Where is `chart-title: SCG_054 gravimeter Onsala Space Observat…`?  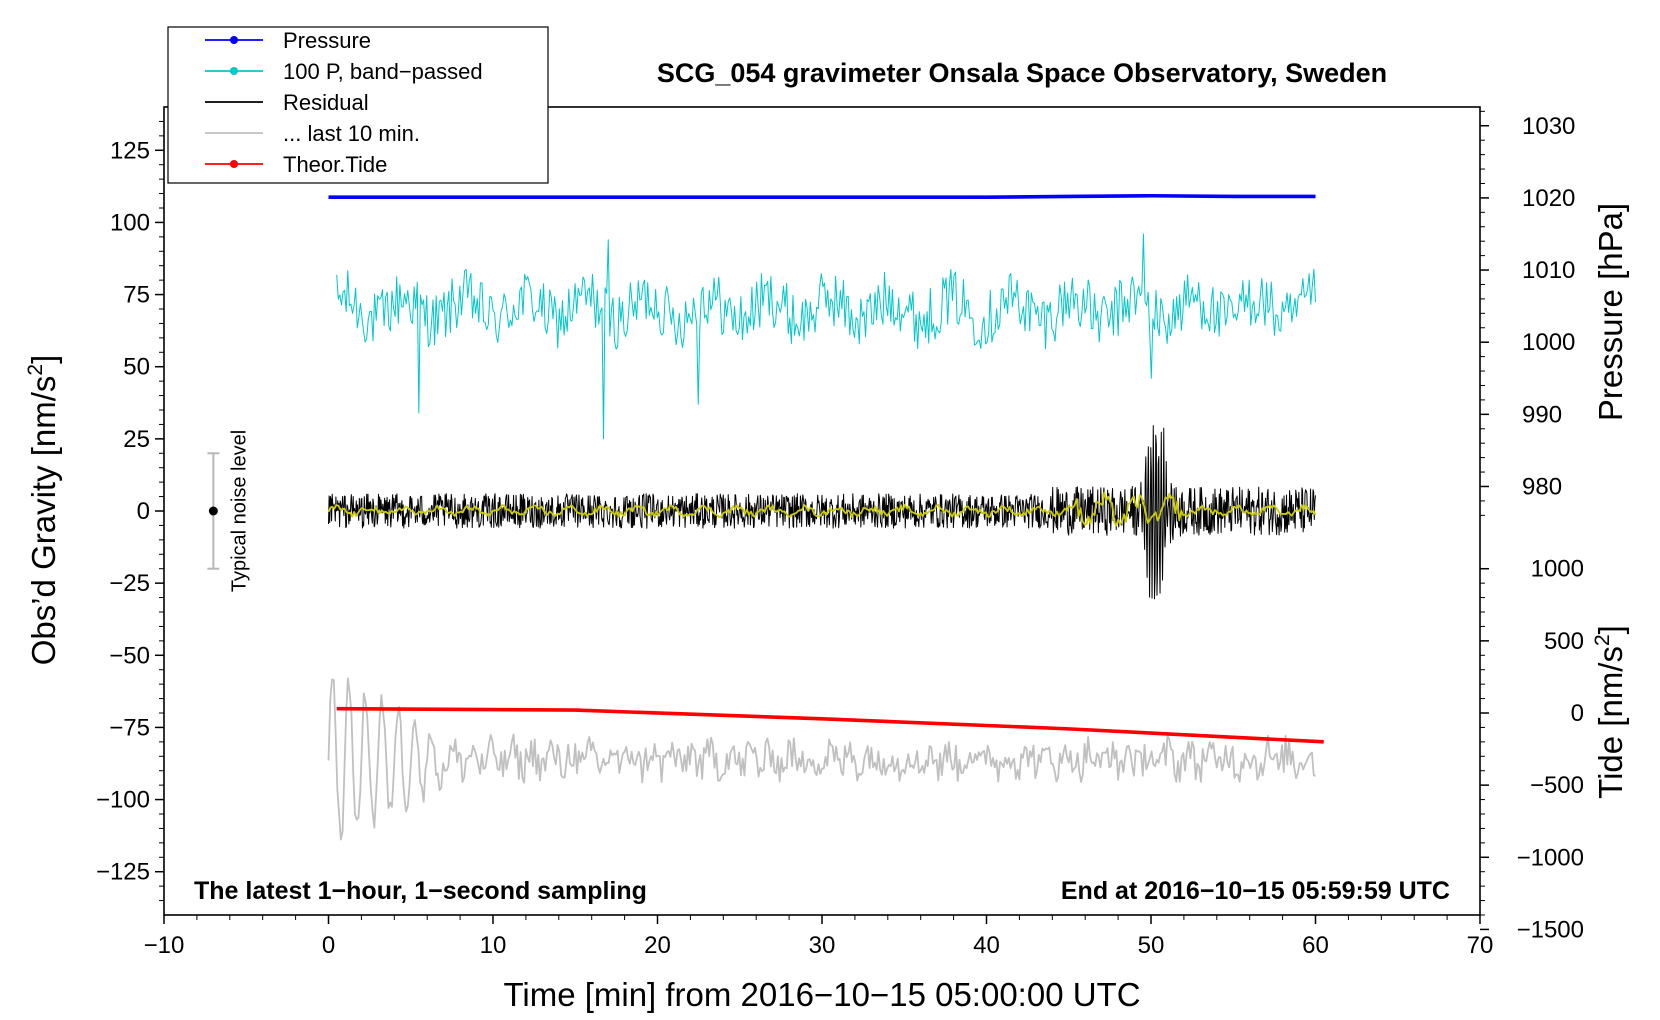 chart-title: SCG_054 gravimeter Onsala Space Observat… is located at coordinates (1022, 73).